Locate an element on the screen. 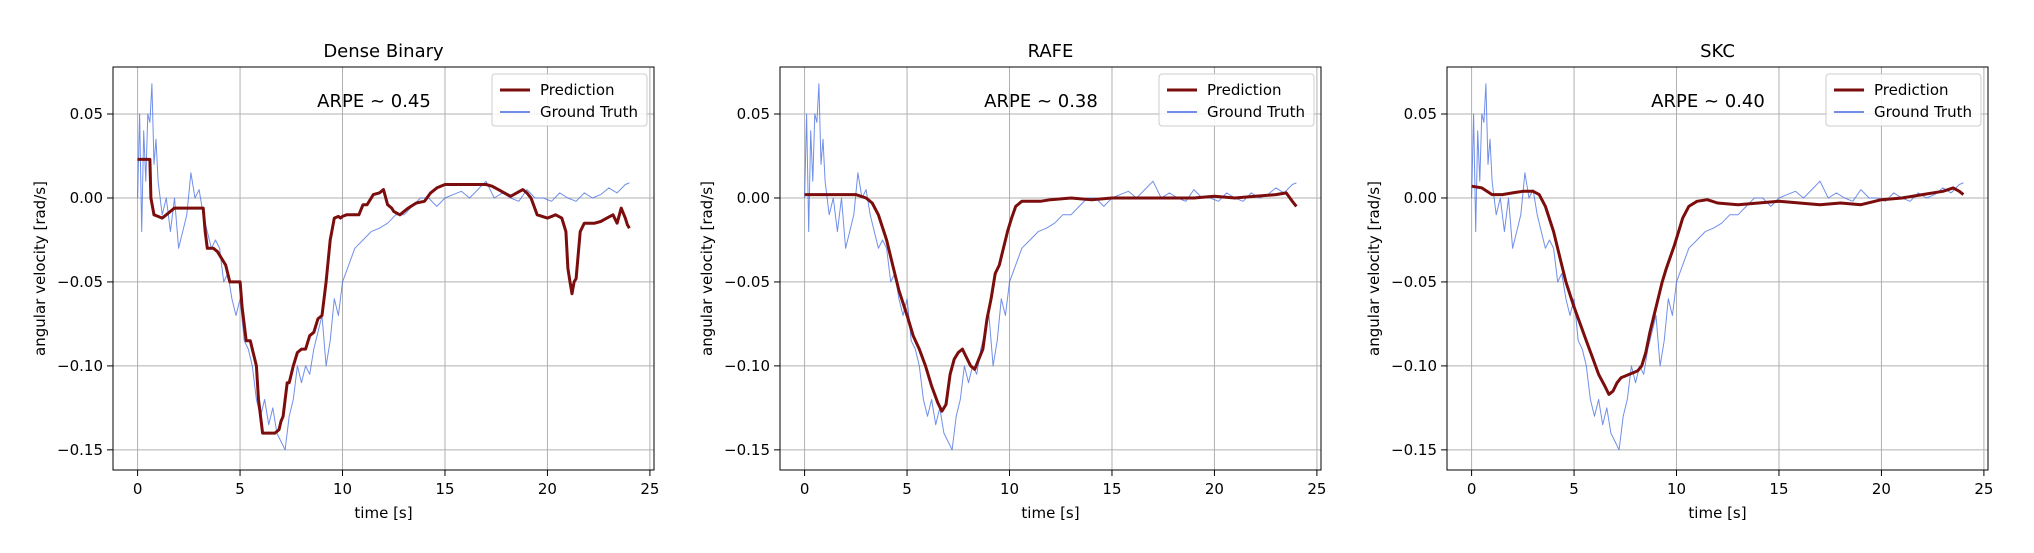 The image size is (2034, 553). arpe-annotation: ARPE ~ 0.40 is located at coordinates (1708, 101).